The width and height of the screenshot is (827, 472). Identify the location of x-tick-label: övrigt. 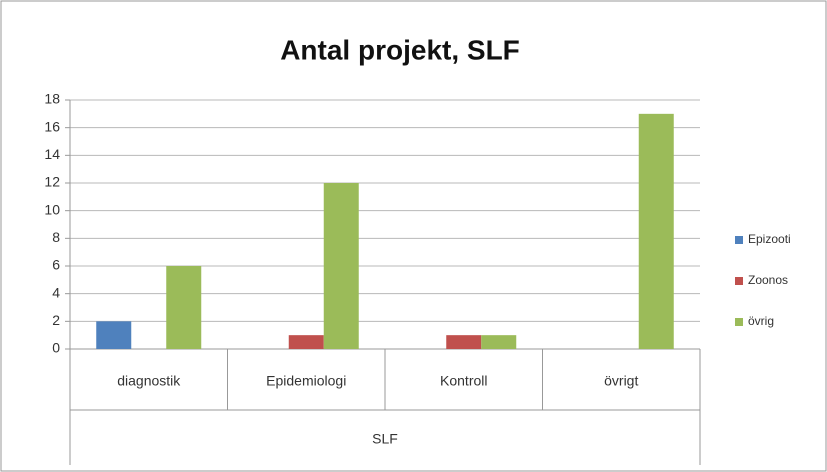
(621, 381).